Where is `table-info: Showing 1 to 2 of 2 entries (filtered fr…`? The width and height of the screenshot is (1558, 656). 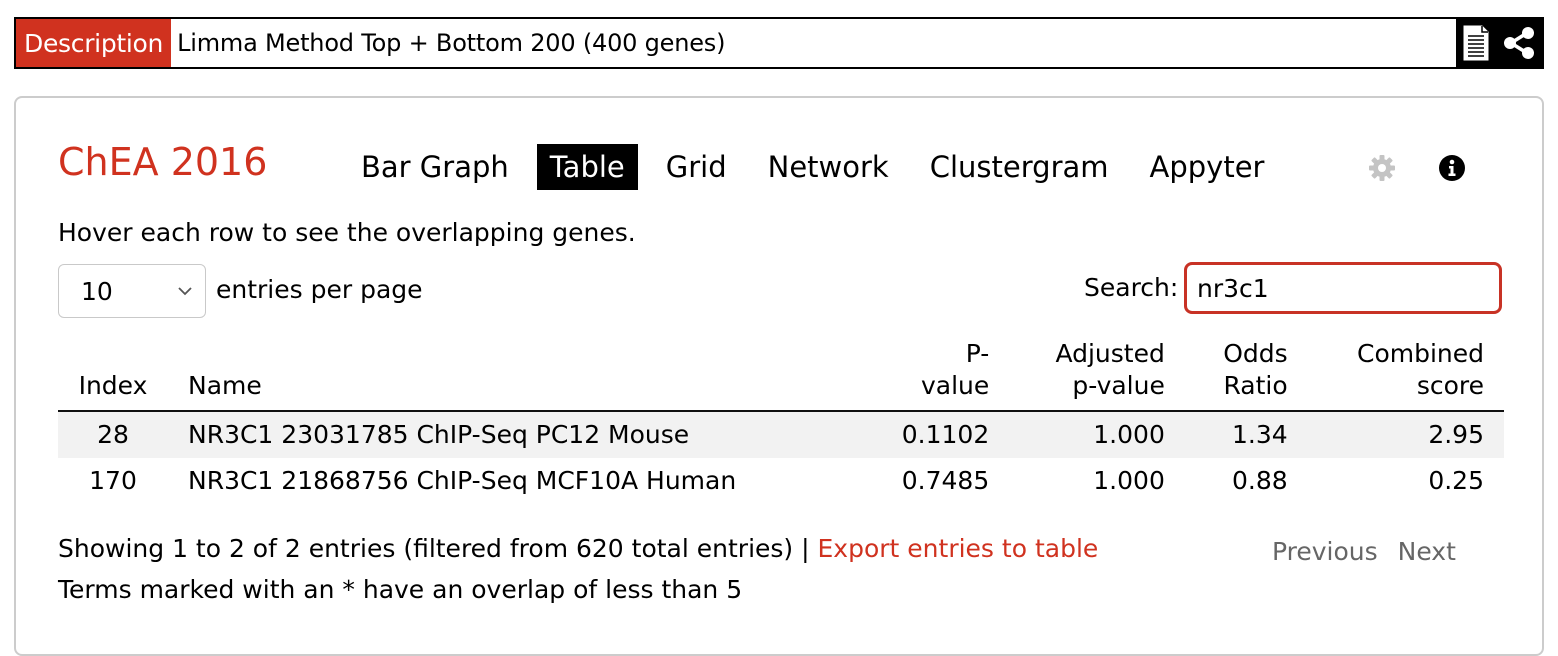 table-info: Showing 1 to 2 of 2 entries (filtered fr… is located at coordinates (578, 548).